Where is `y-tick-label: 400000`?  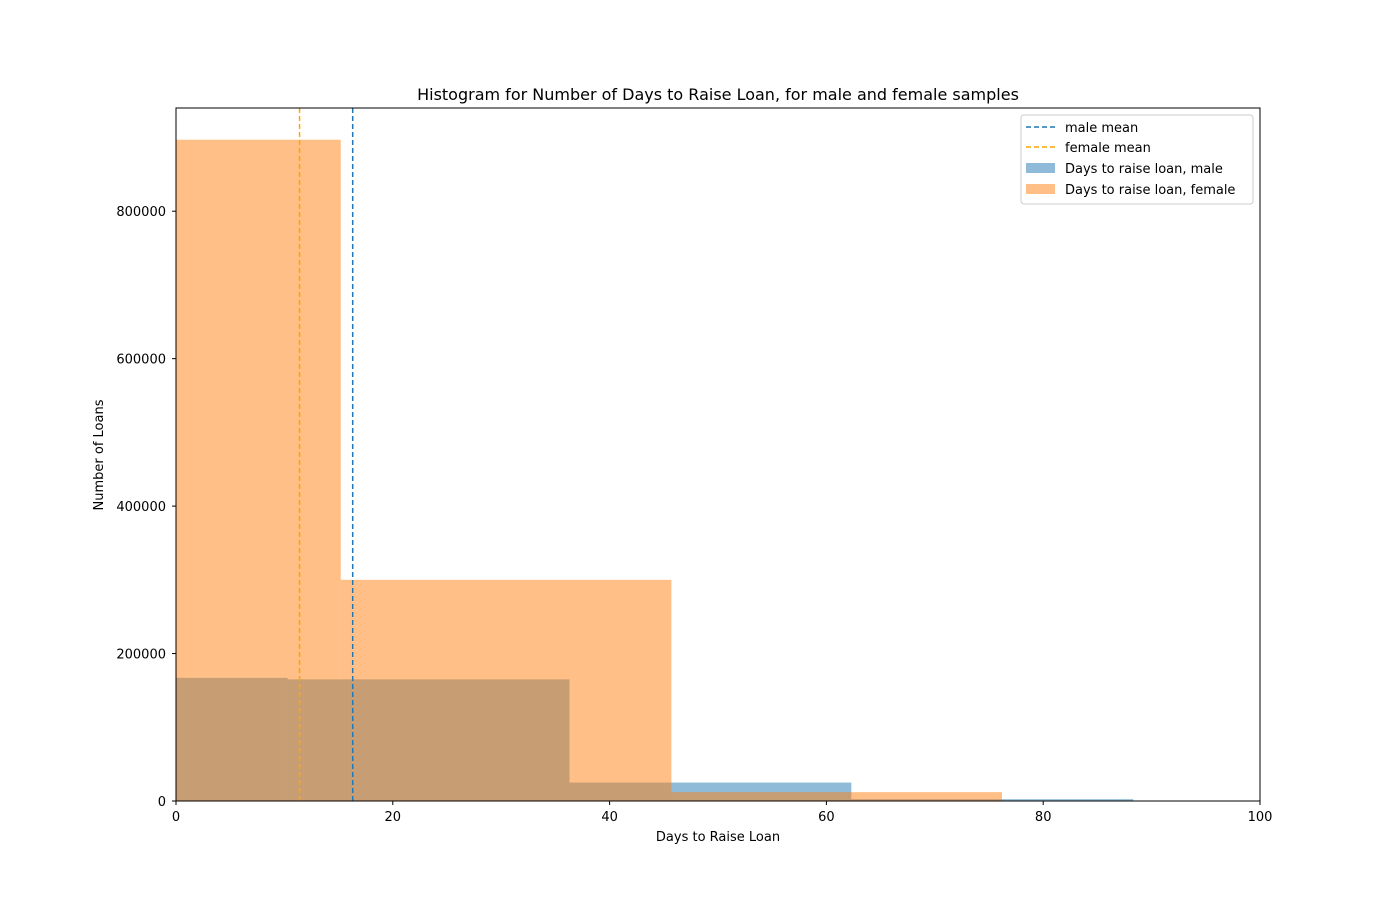 y-tick-label: 400000 is located at coordinates (141, 507).